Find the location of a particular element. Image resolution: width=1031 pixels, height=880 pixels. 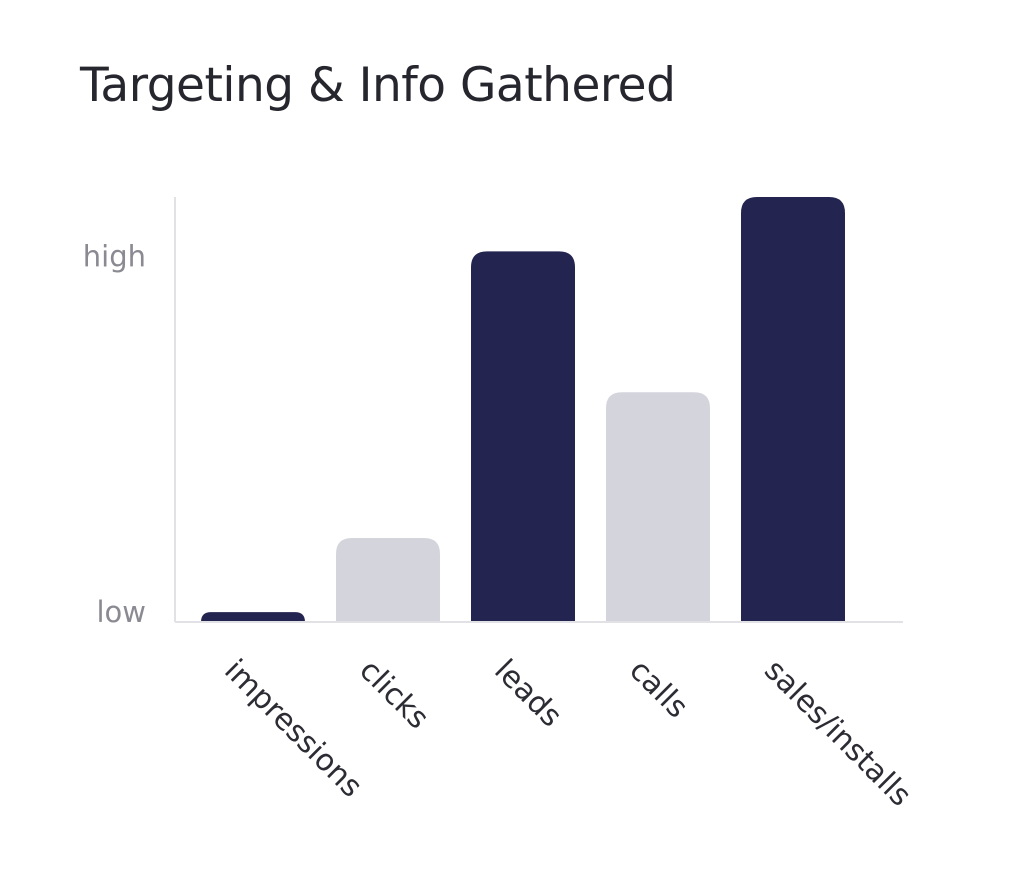

bar-sales-installs is located at coordinates (793, 409).